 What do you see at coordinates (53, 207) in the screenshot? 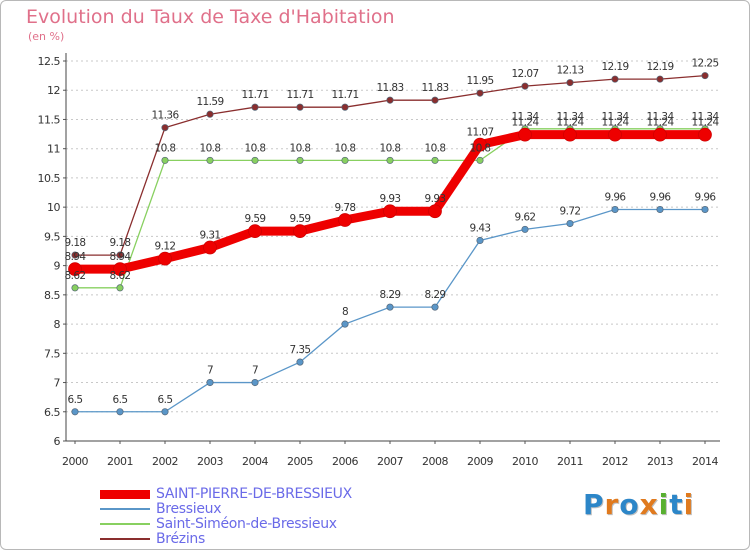
I see `y-tick-label: 10` at bounding box center [53, 207].